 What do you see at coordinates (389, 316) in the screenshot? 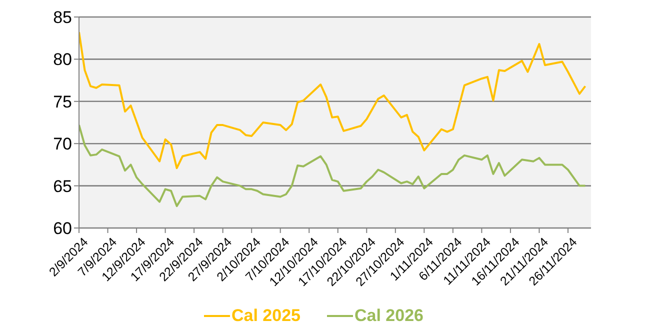
I see `legend-label: Cal 2026` at bounding box center [389, 316].